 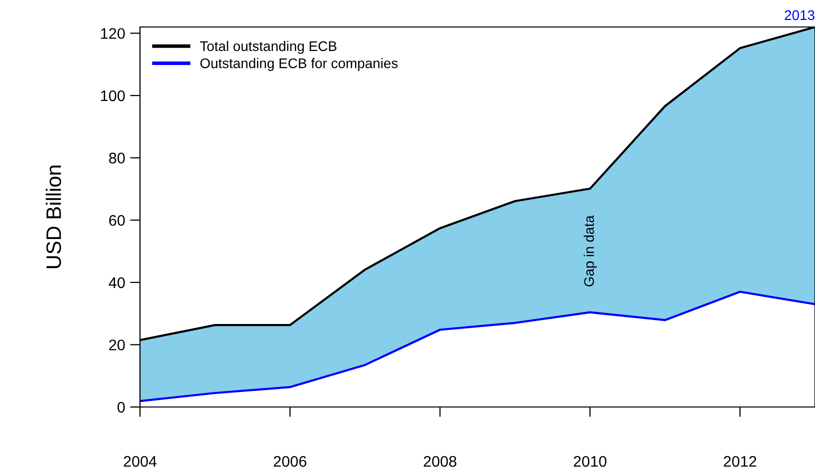 What do you see at coordinates (116, 282) in the screenshot?
I see `y-tick-label: 40` at bounding box center [116, 282].